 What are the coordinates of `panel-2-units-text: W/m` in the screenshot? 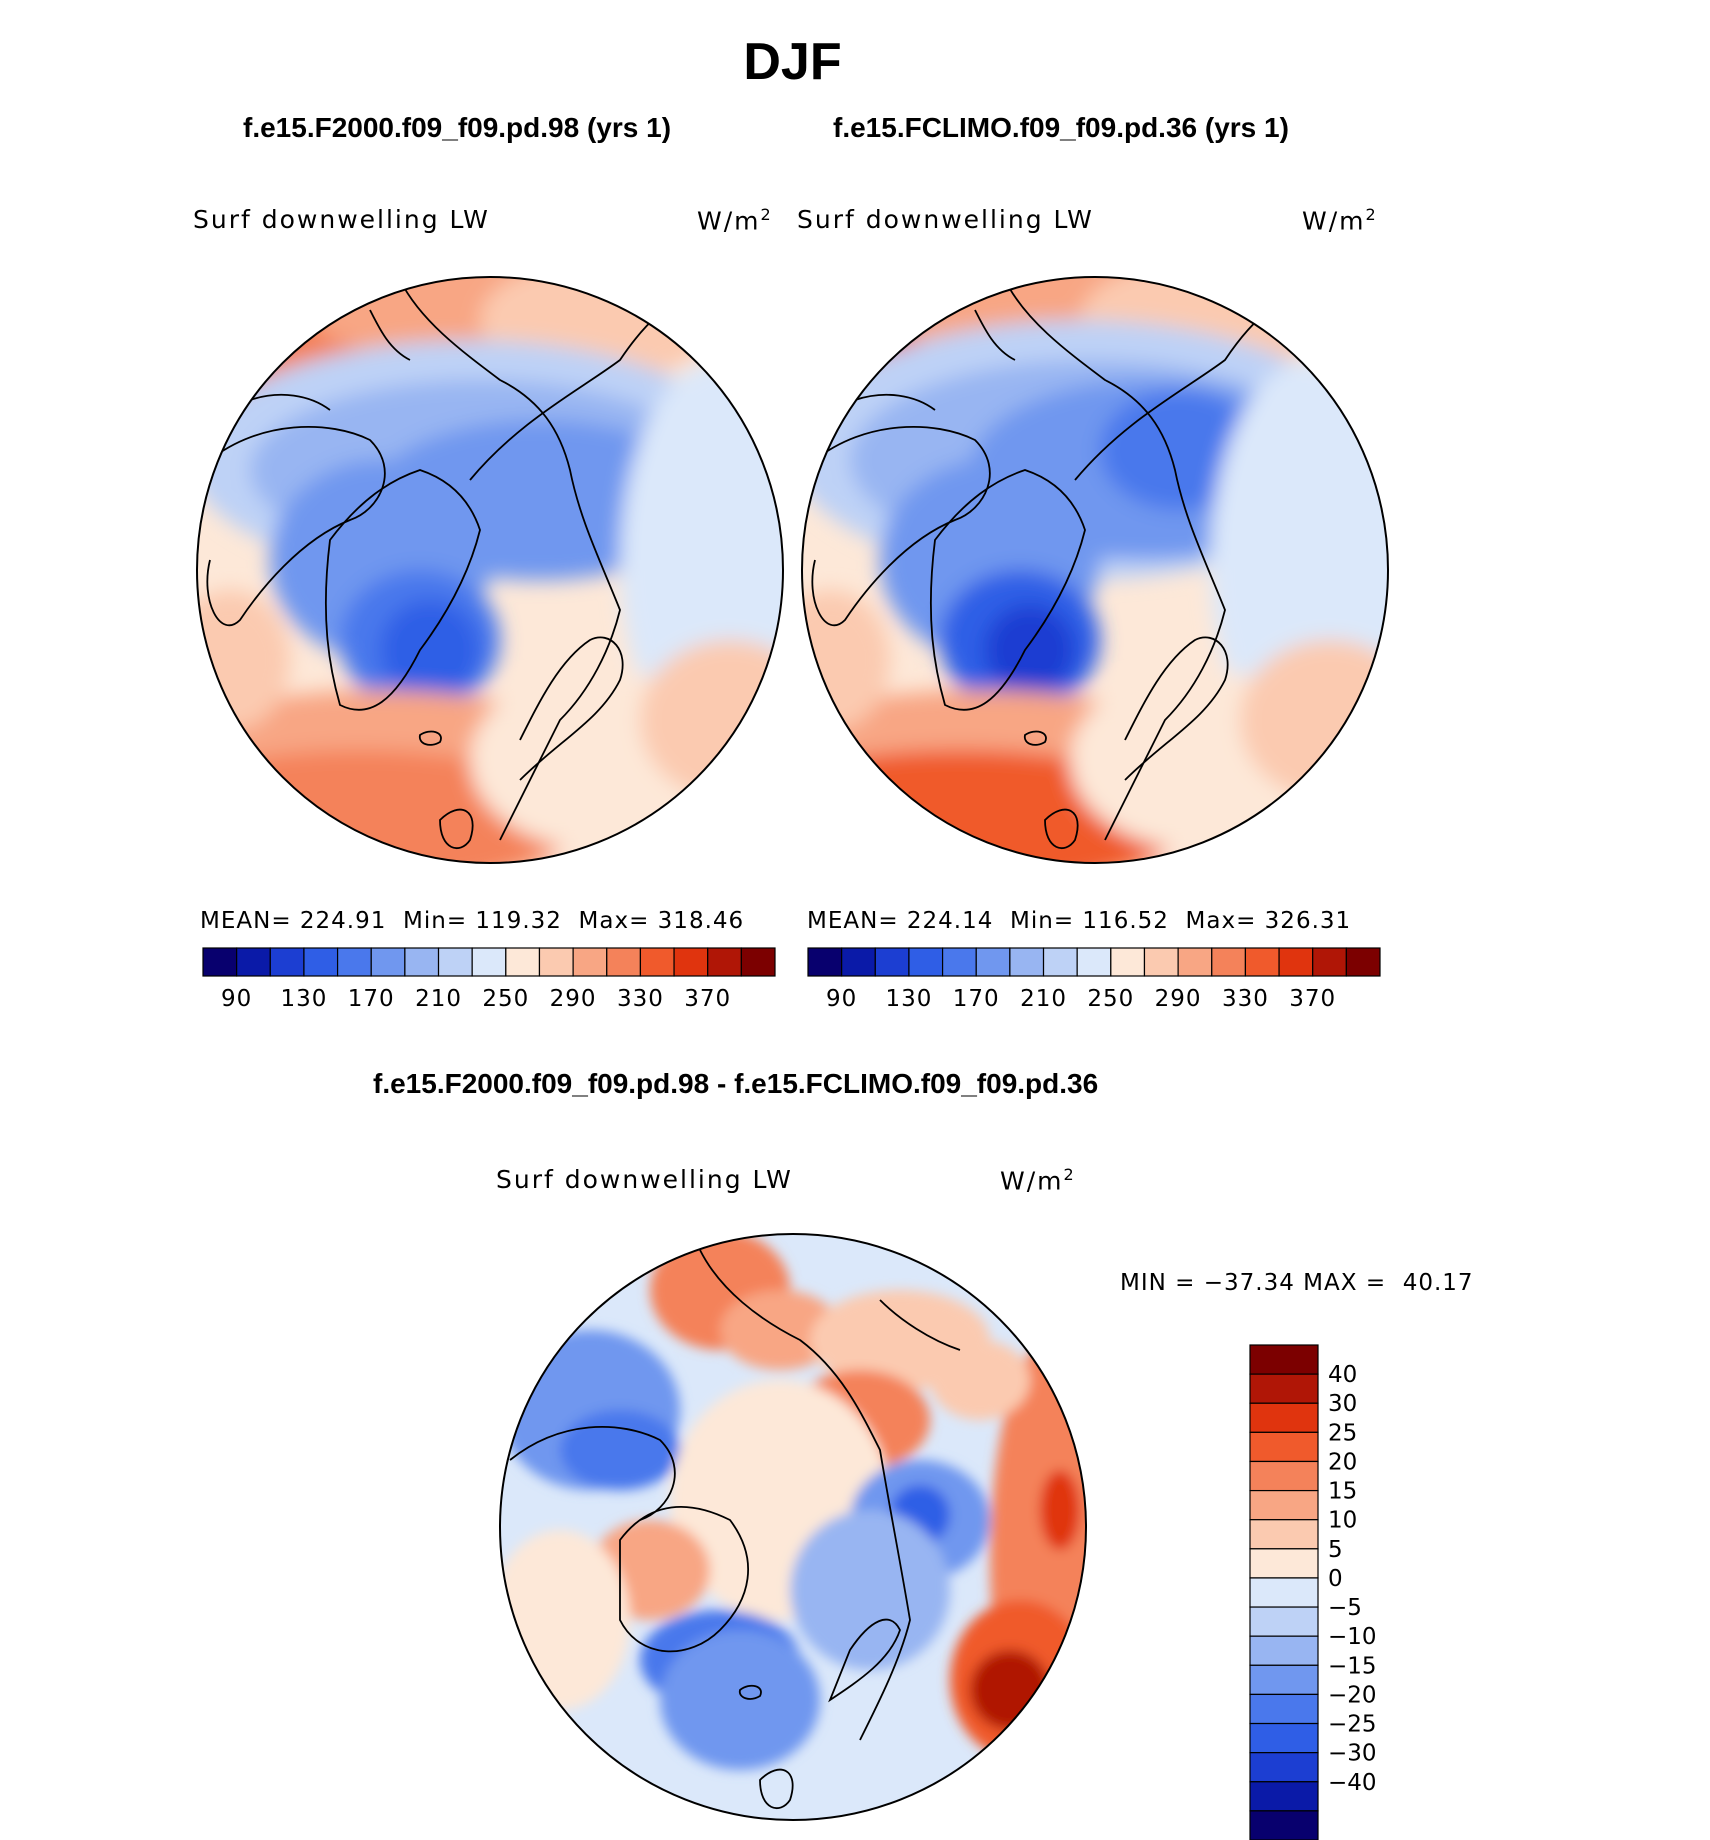 It's located at (1334, 221).